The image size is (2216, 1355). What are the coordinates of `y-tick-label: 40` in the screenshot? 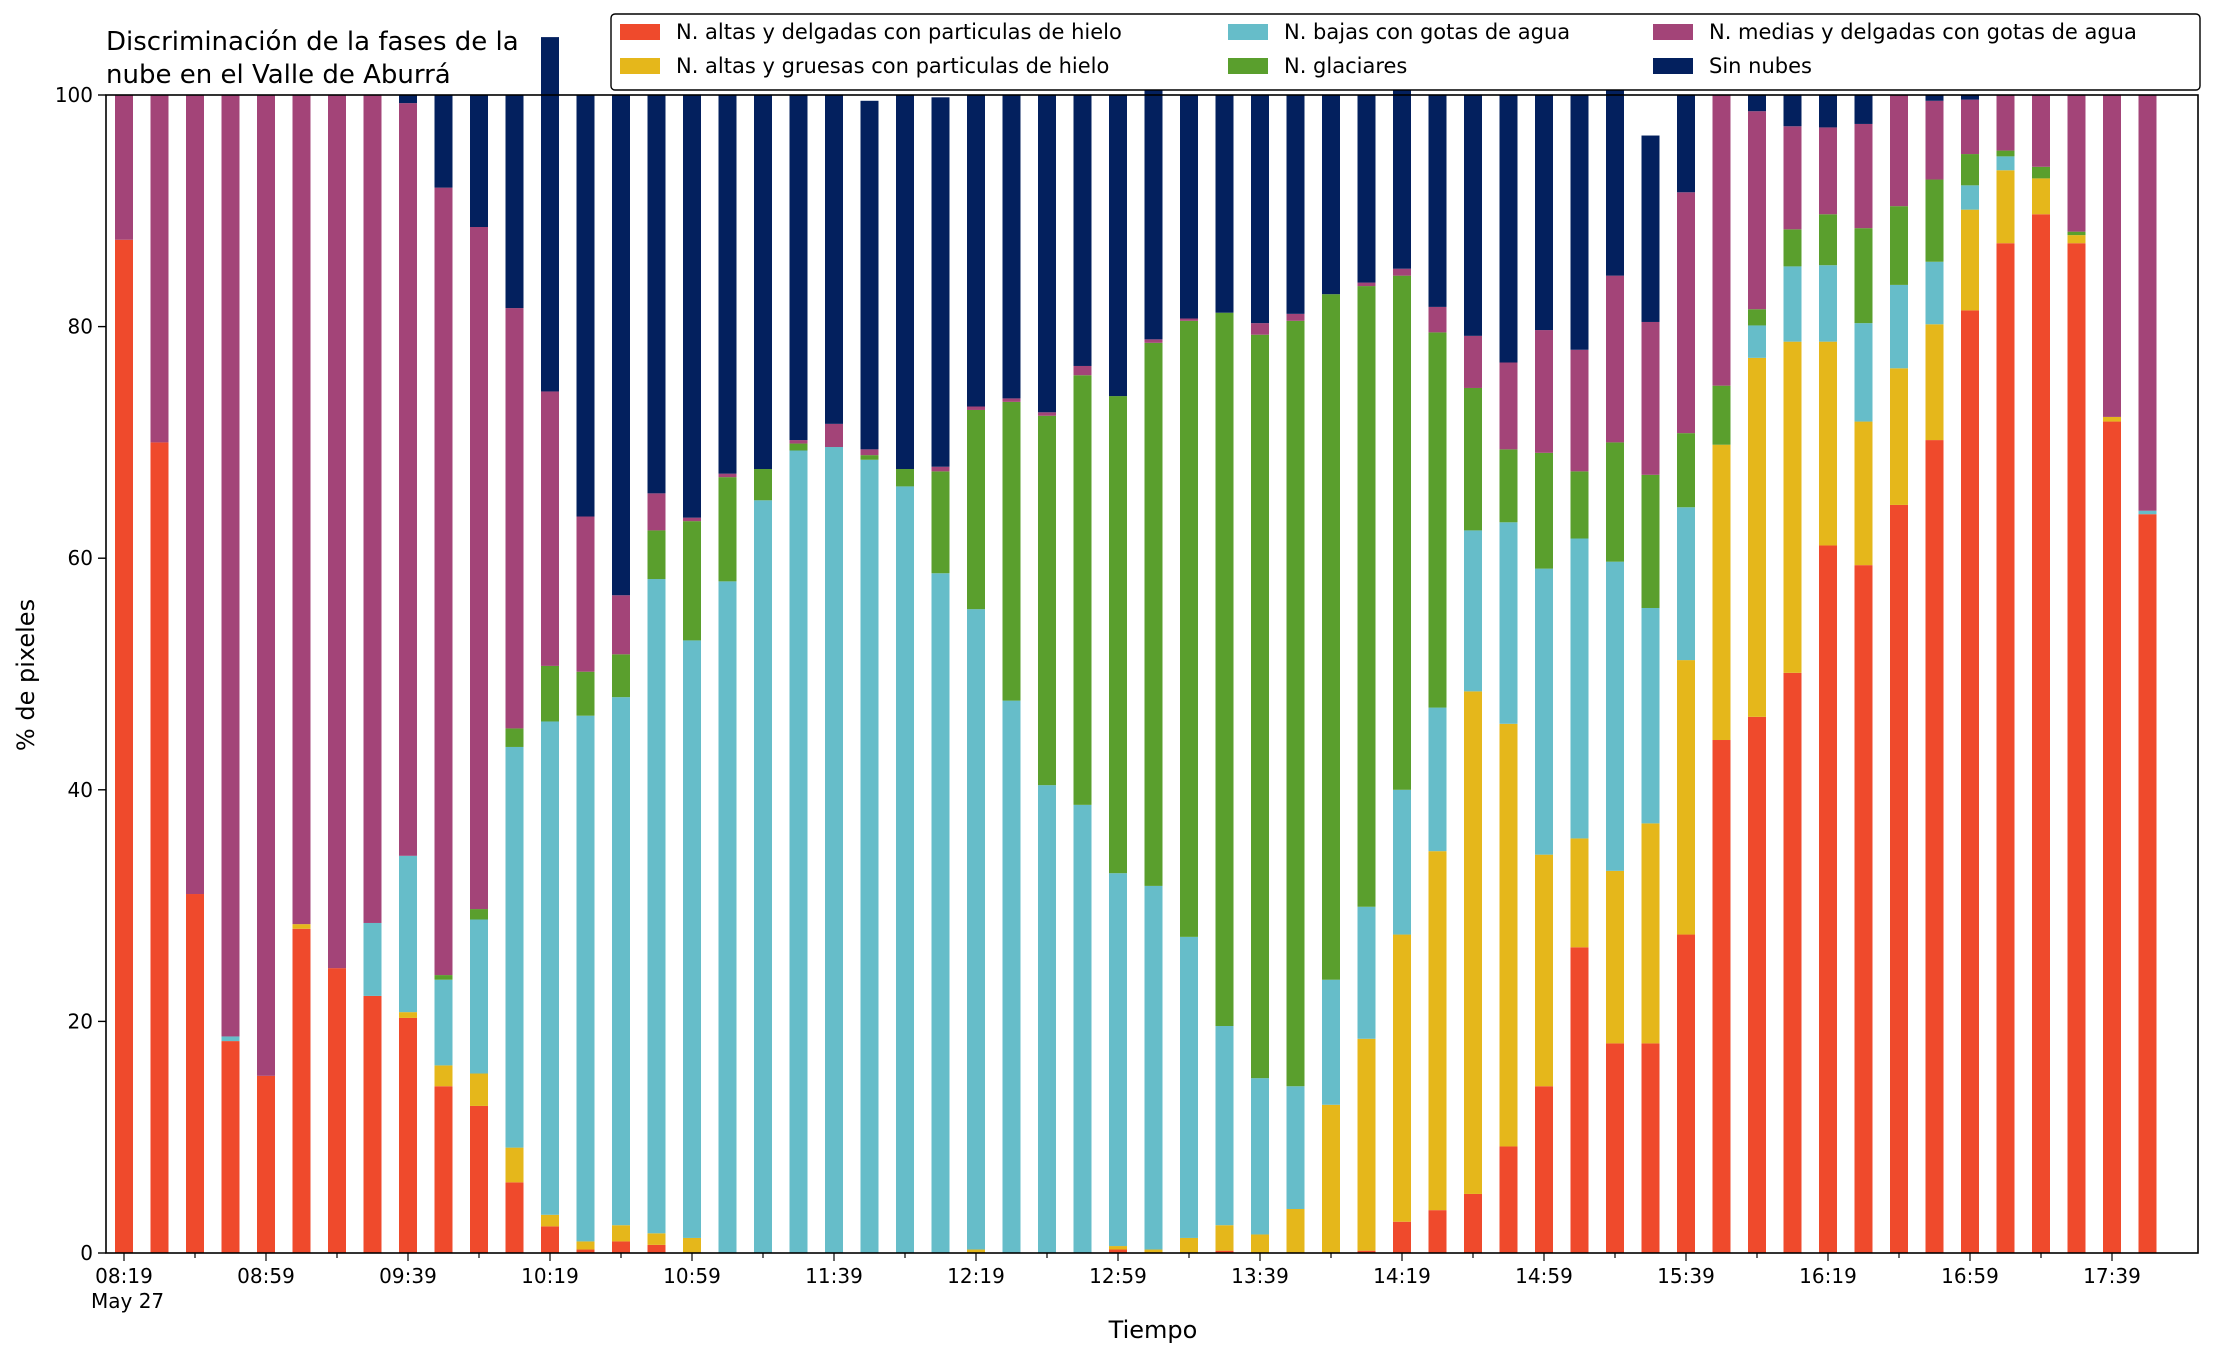 It's located at (80, 790).